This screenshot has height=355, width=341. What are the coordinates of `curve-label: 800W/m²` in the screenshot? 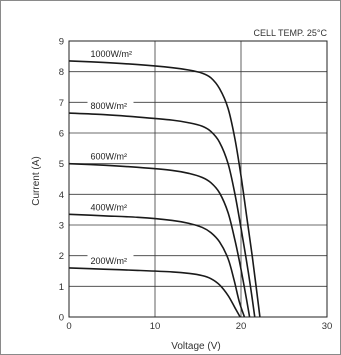 It's located at (109, 106).